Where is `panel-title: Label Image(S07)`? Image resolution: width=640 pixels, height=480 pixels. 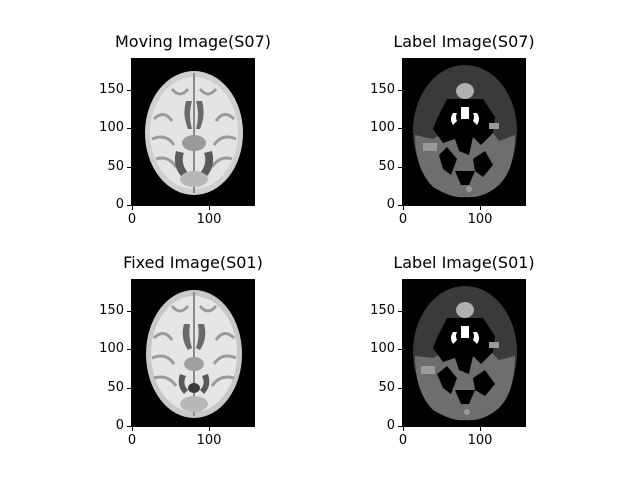
panel-title: Label Image(S07) is located at coordinates (464, 41).